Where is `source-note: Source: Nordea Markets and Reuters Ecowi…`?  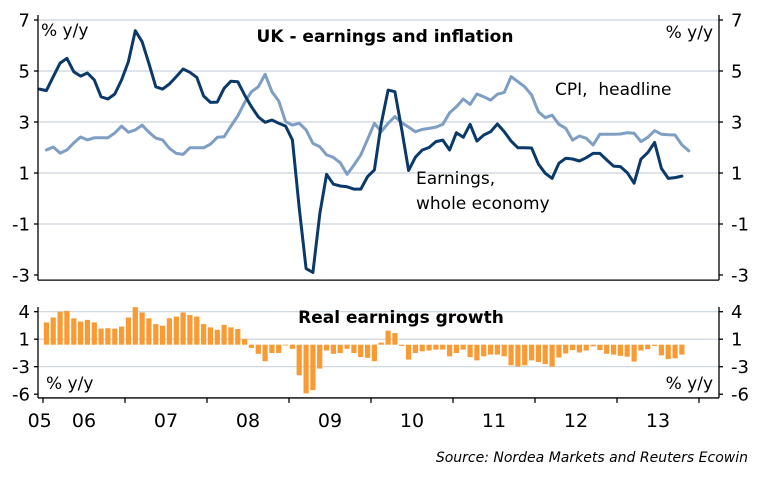
source-note: Source: Nordea Markets and Reuters Ecowi… is located at coordinates (592, 458).